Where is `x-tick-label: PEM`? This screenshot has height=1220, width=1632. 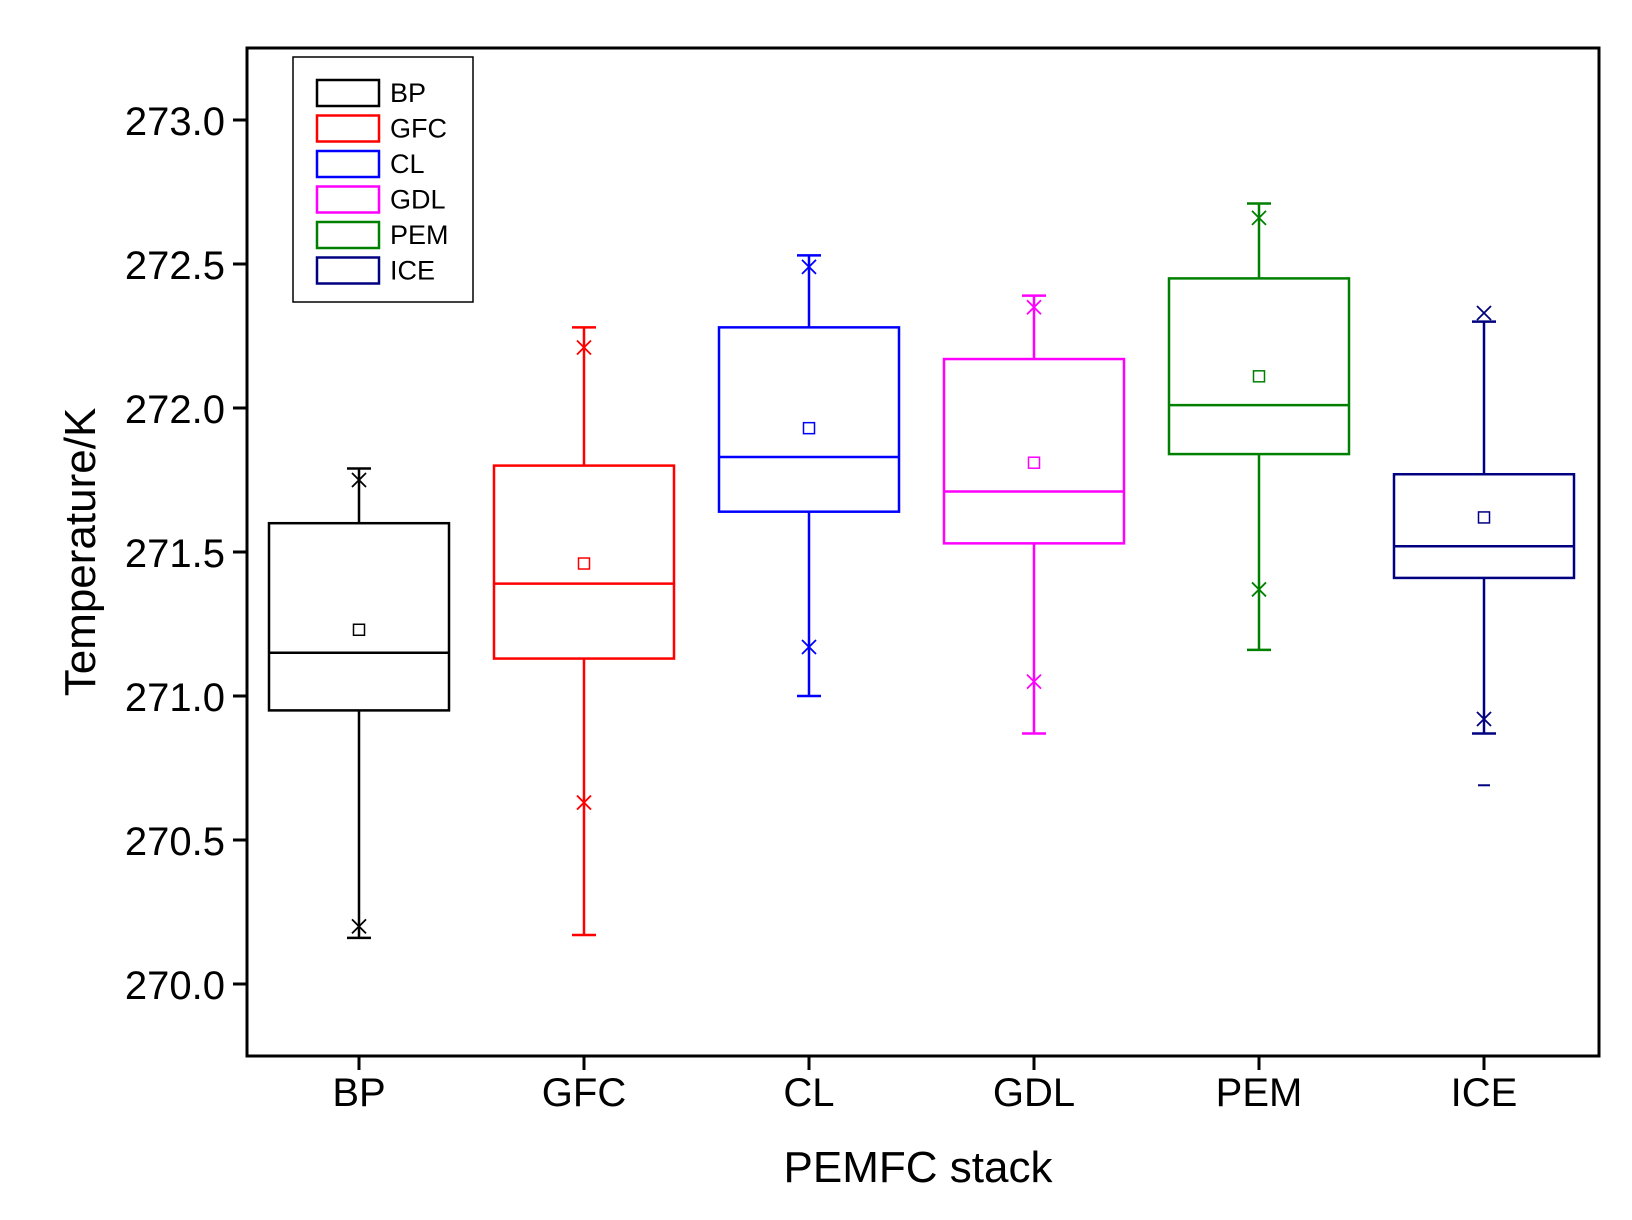
x-tick-label: PEM is located at coordinates (1259, 1093).